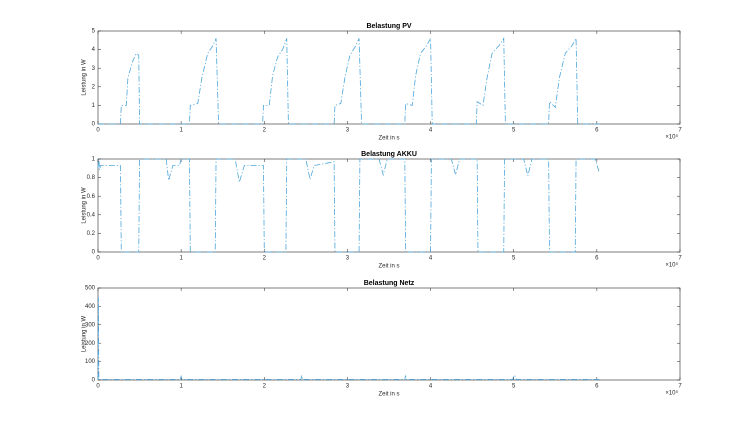 The width and height of the screenshot is (750, 427). I want to click on chart-title: Belastung Netz, so click(389, 283).